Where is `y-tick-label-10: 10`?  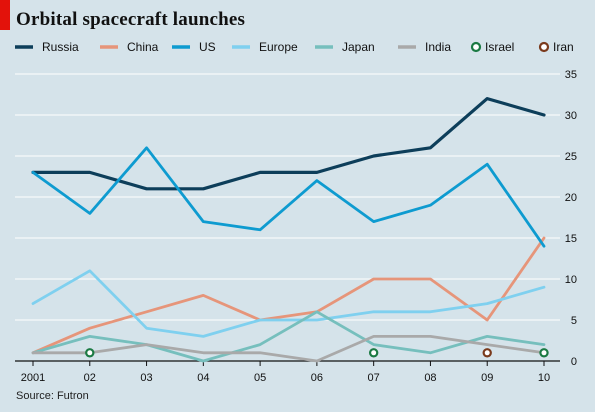 y-tick-label-10: 10 is located at coordinates (571, 280).